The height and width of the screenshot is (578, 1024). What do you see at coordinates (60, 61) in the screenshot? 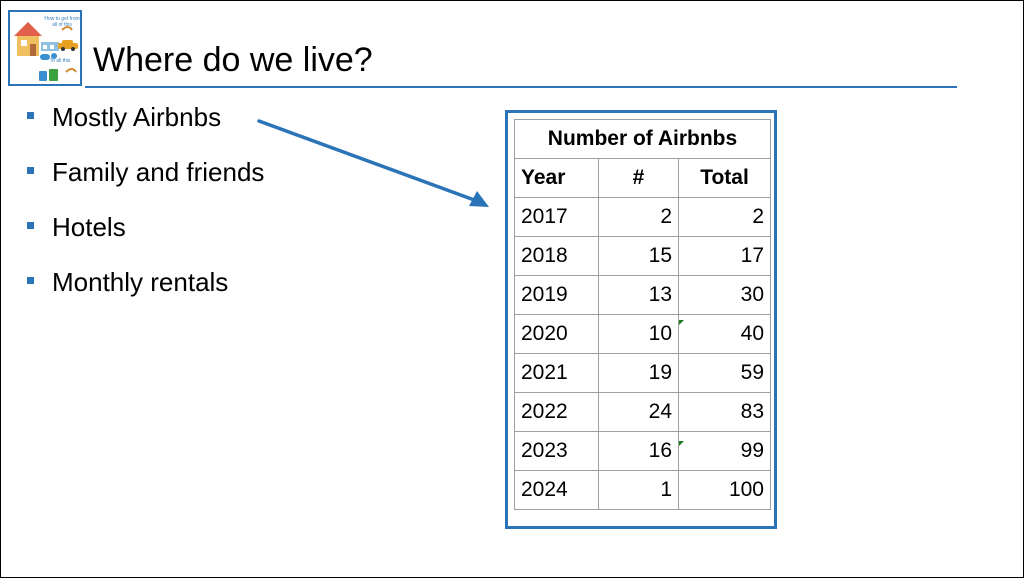
I see `logo-caption-bottom: To all this` at bounding box center [60, 61].